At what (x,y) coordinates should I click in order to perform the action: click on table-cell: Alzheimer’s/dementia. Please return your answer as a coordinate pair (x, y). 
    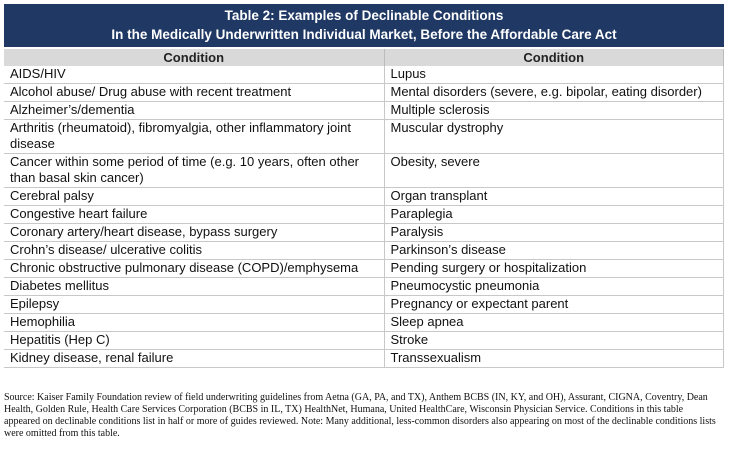
    Looking at the image, I should click on (194, 110).